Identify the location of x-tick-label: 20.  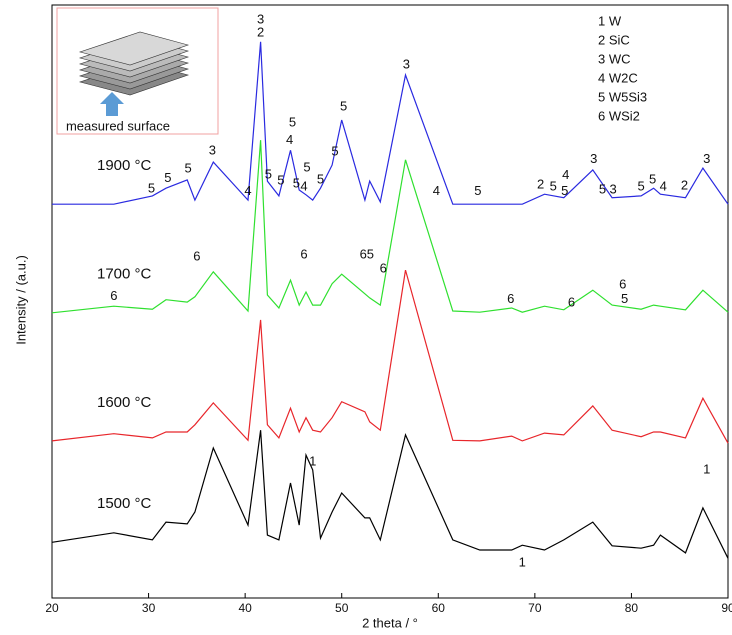
(52, 608).